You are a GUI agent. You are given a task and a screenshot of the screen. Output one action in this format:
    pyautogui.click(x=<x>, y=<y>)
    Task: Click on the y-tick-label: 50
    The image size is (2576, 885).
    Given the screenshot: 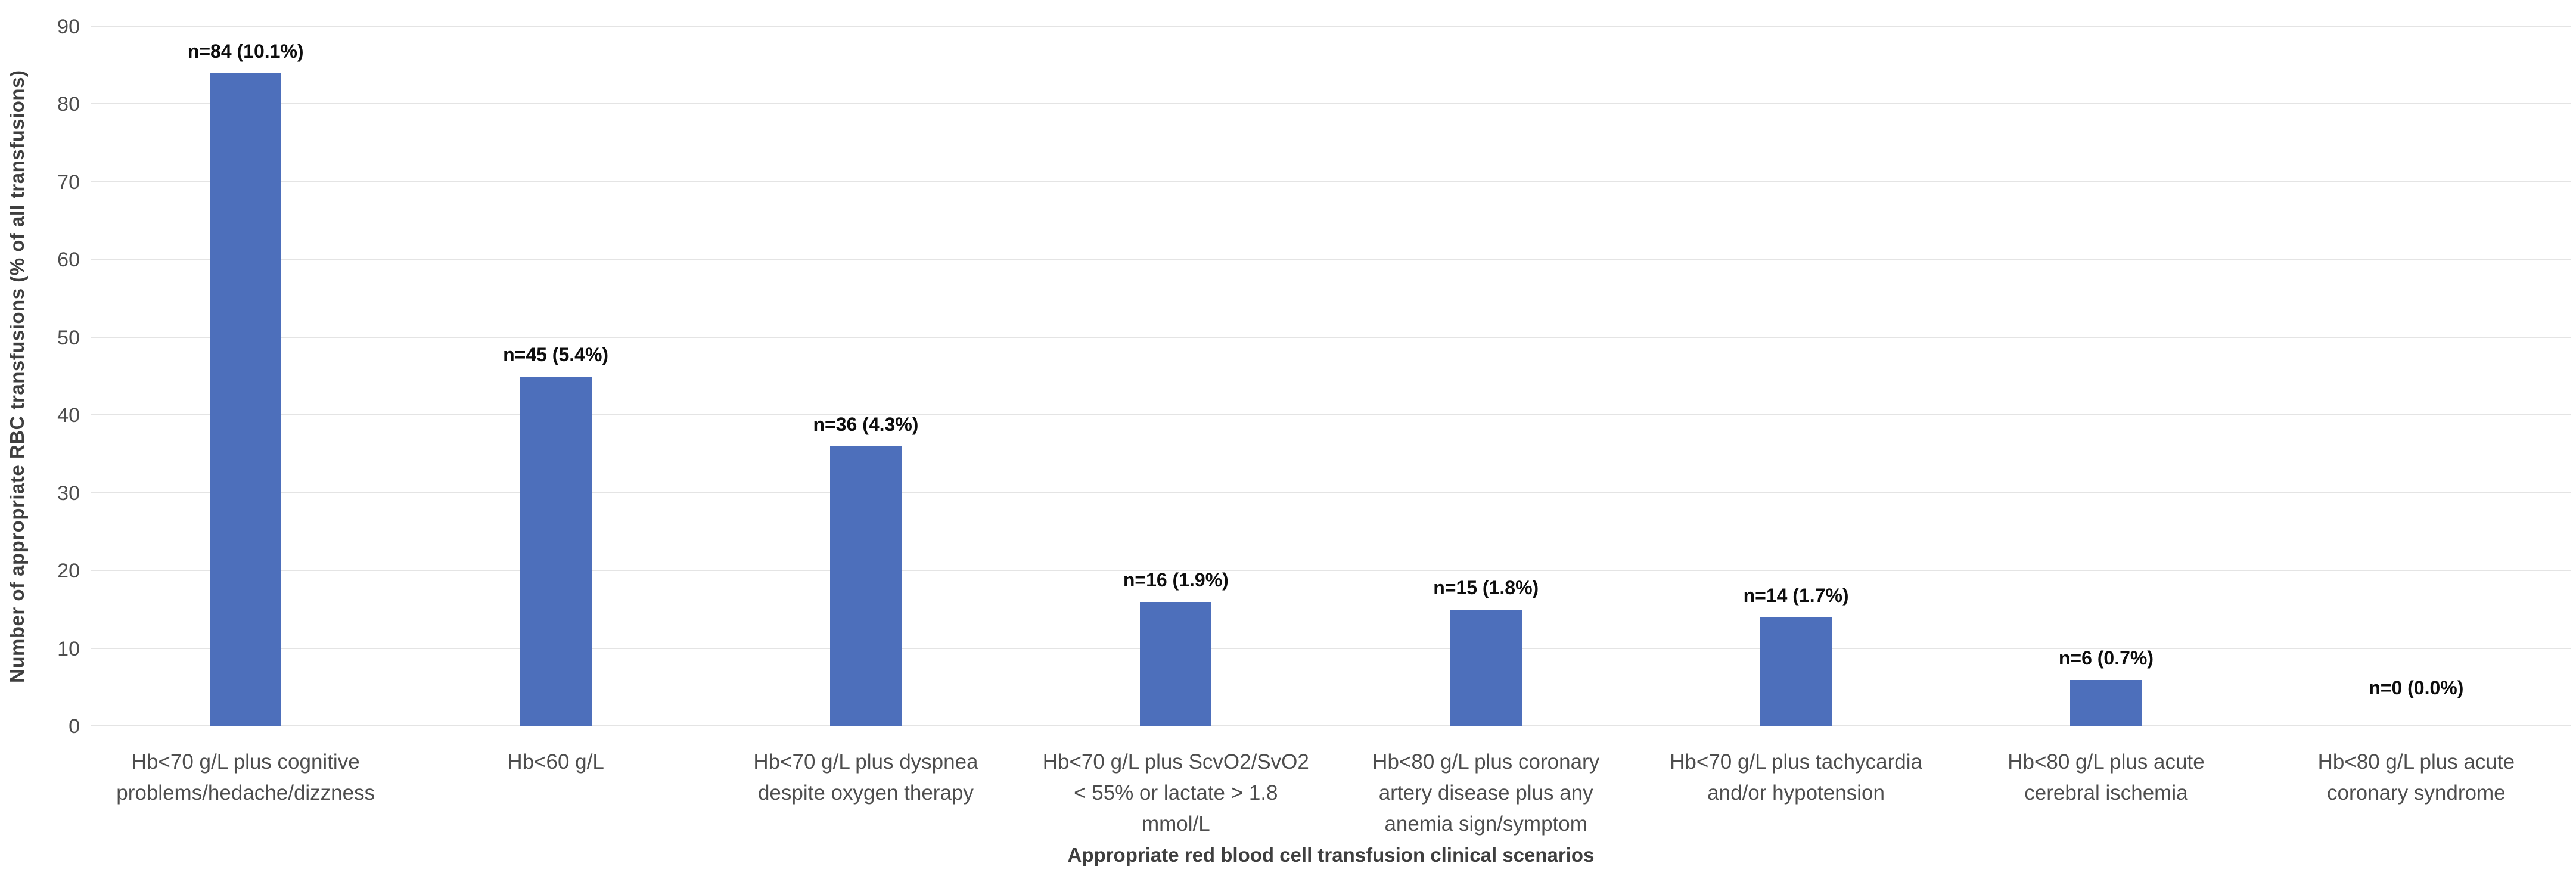 What is the action you would take?
    pyautogui.click(x=68, y=337)
    